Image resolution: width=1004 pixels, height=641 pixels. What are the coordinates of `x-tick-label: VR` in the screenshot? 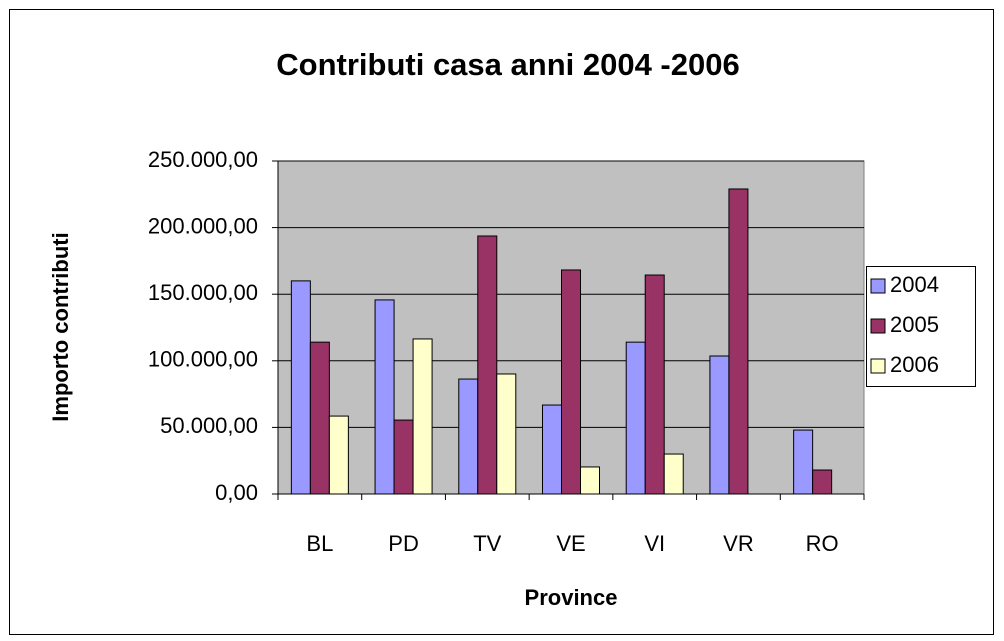 It's located at (738, 543).